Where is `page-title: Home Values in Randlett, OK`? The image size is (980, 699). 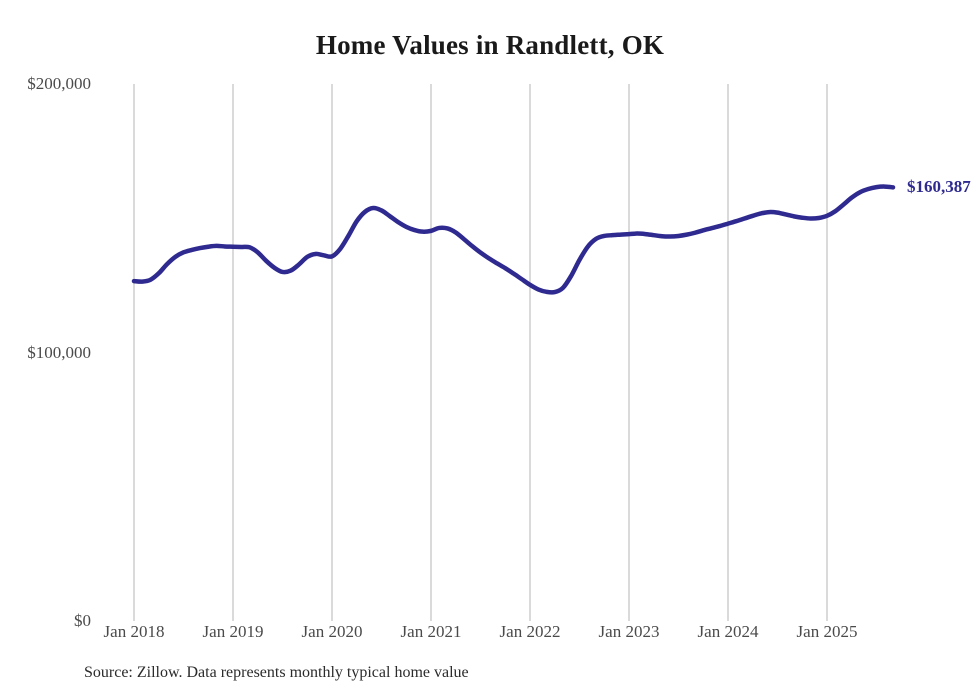 page-title: Home Values in Randlett, OK is located at coordinates (490, 45).